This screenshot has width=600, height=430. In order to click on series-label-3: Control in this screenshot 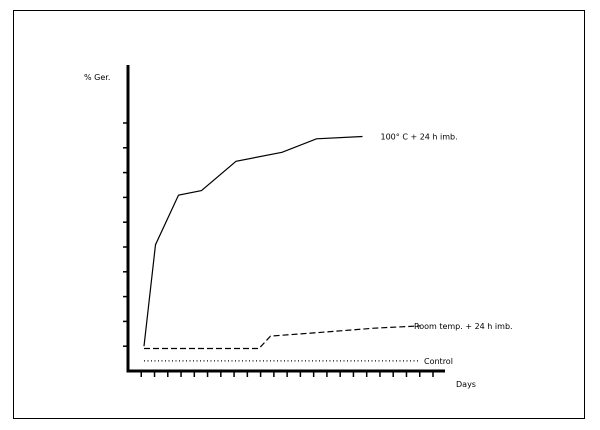, I will do `click(438, 361)`.